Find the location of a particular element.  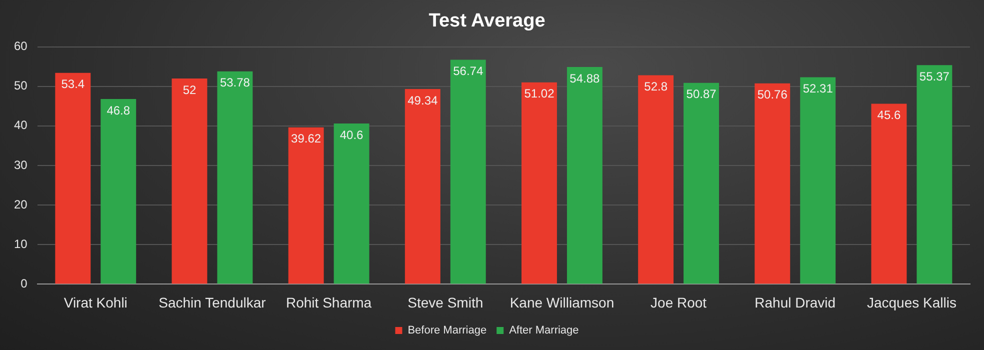

data-label: 46.8 is located at coordinates (118, 110).